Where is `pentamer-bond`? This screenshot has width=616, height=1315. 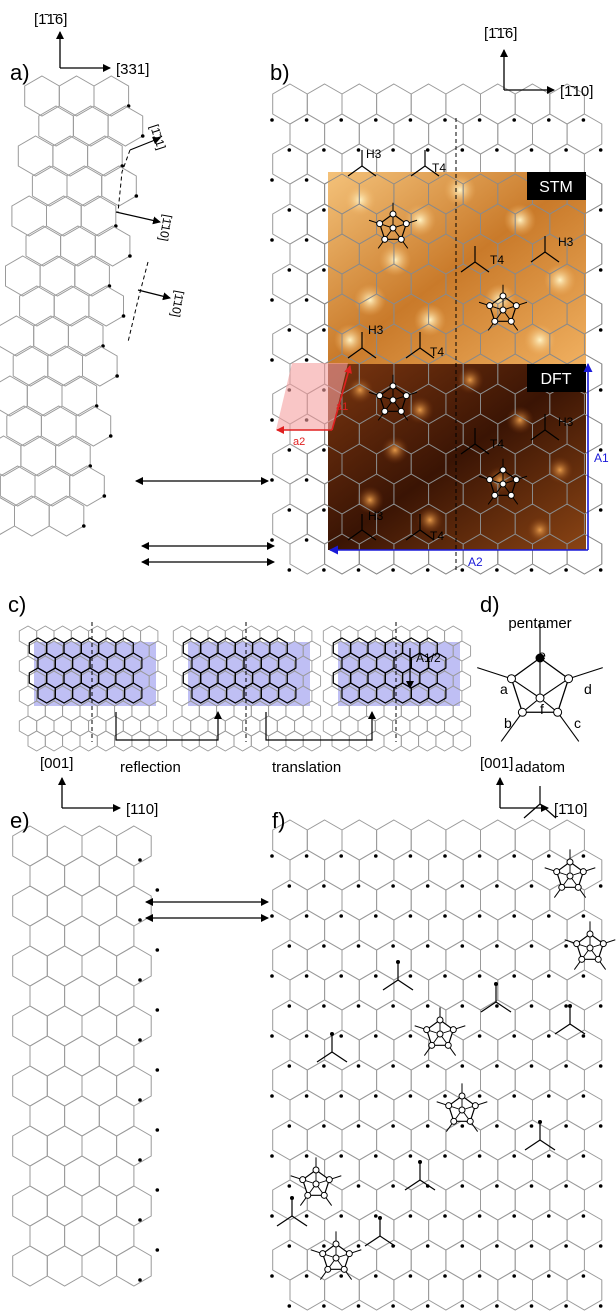
pentamer-bond is located at coordinates (526, 688).